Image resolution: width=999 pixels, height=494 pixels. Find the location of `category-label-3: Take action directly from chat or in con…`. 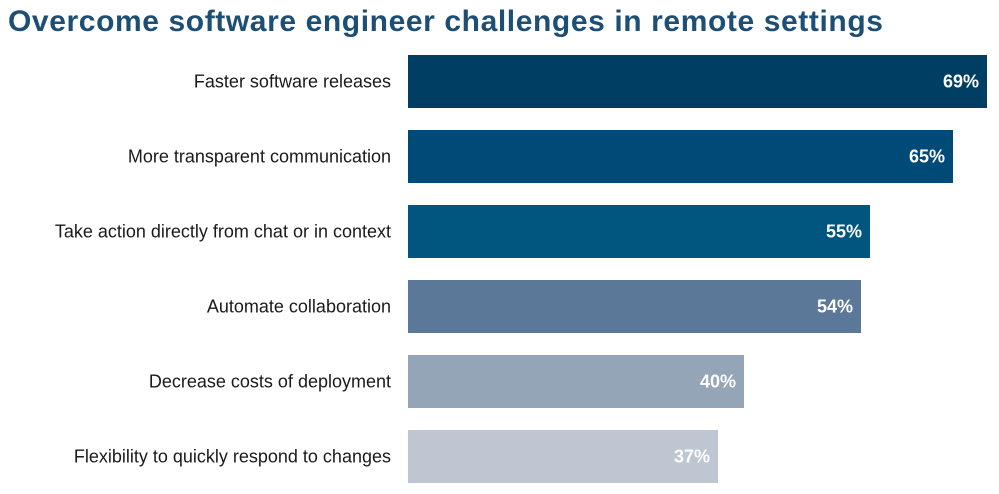

category-label-3: Take action directly from chat or in con… is located at coordinates (223, 232).